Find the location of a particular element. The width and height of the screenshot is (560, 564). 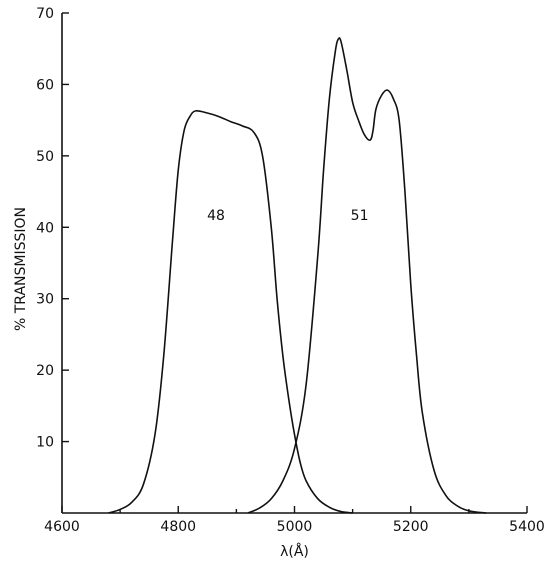

x-axis-label: λ(Å) is located at coordinates (294, 551).